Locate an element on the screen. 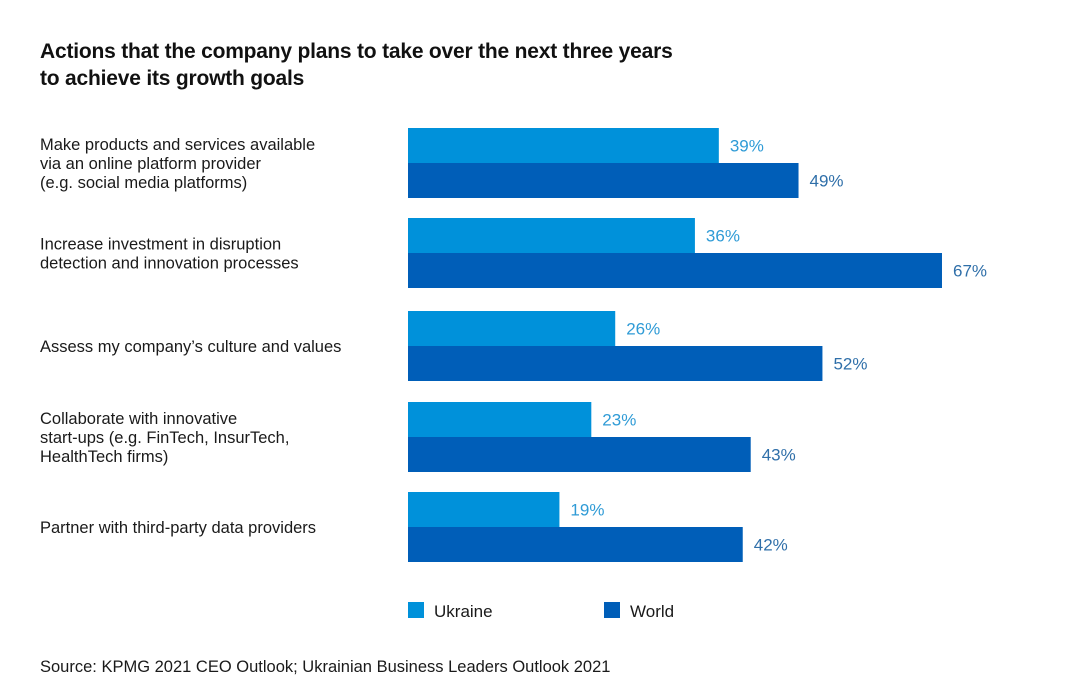 The height and width of the screenshot is (699, 1080). category-label-line: HealthTech firms) is located at coordinates (104, 457).